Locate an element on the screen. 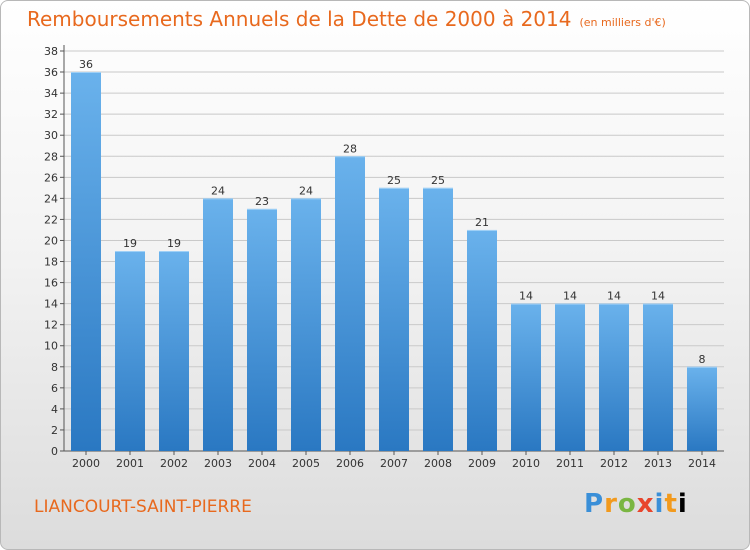  y-tick-label: 28 is located at coordinates (51, 156).